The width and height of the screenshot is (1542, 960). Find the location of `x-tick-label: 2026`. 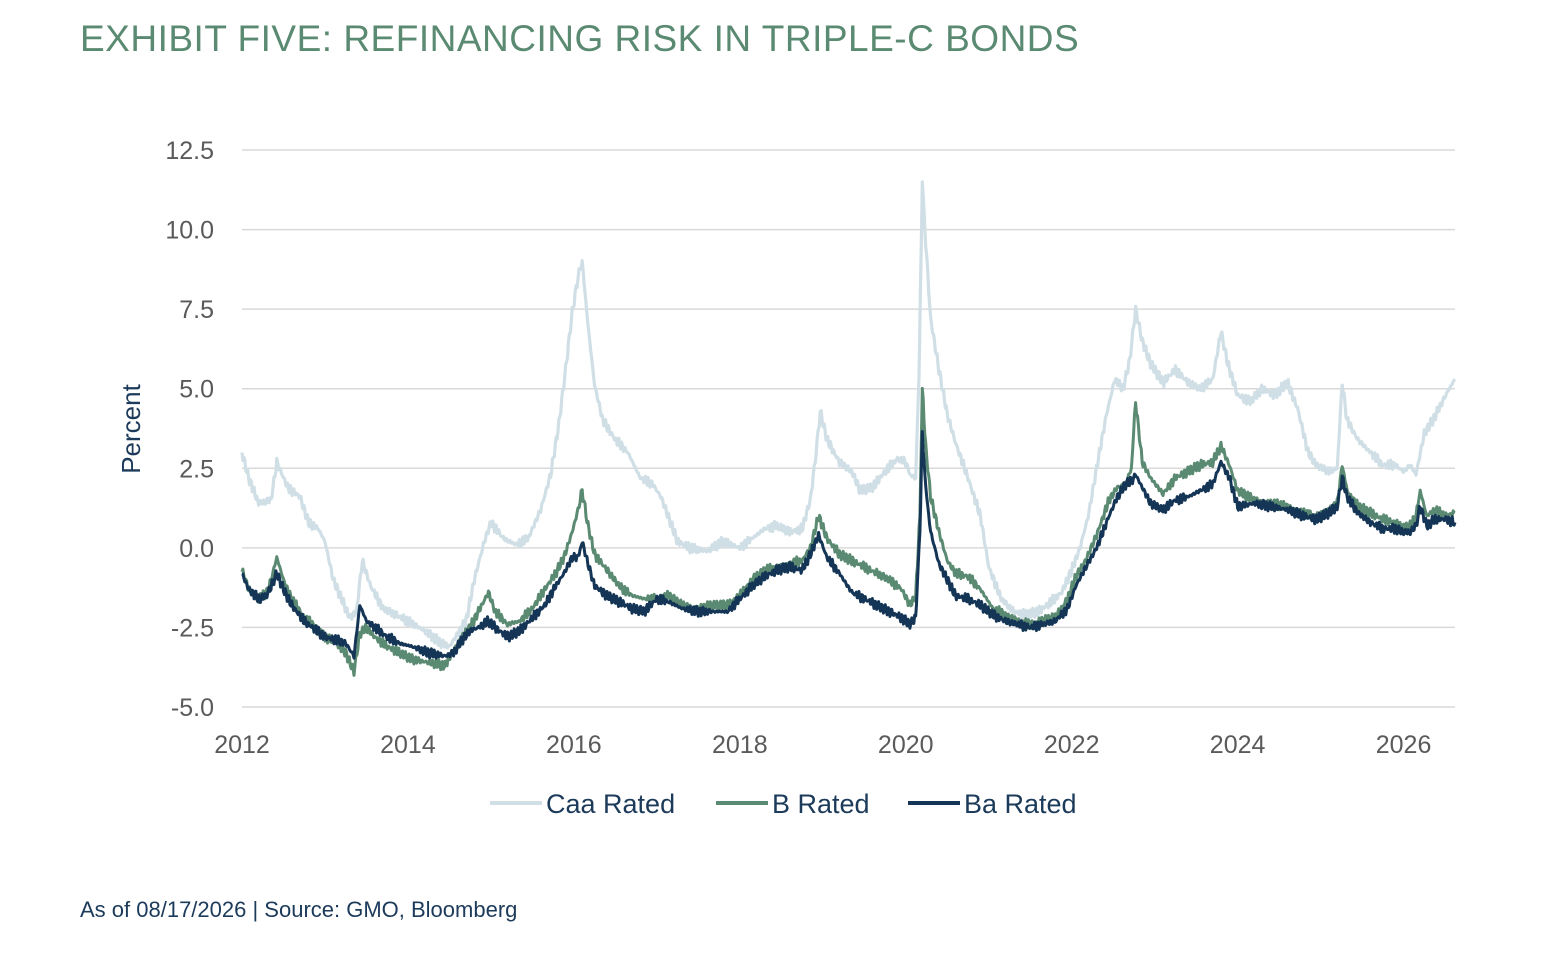

x-tick-label: 2026 is located at coordinates (1404, 745).